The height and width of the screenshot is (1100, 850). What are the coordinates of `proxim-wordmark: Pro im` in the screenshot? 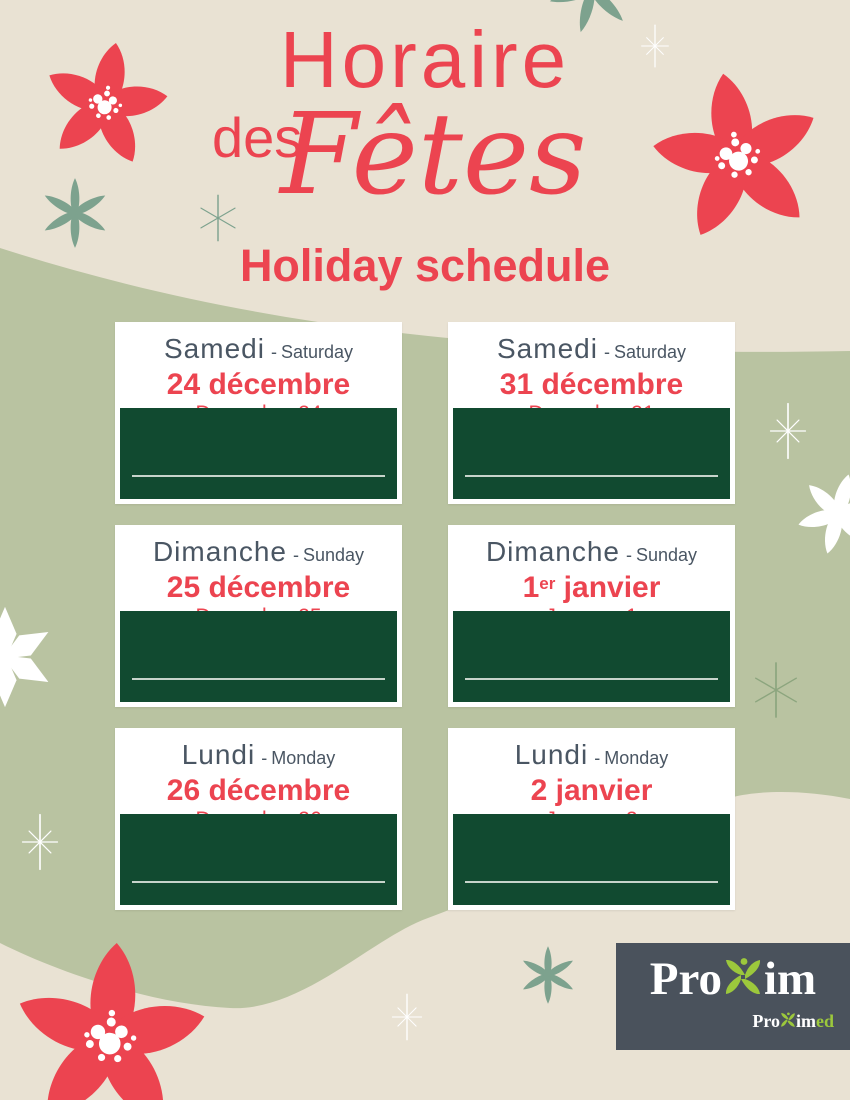 It's located at (733, 979).